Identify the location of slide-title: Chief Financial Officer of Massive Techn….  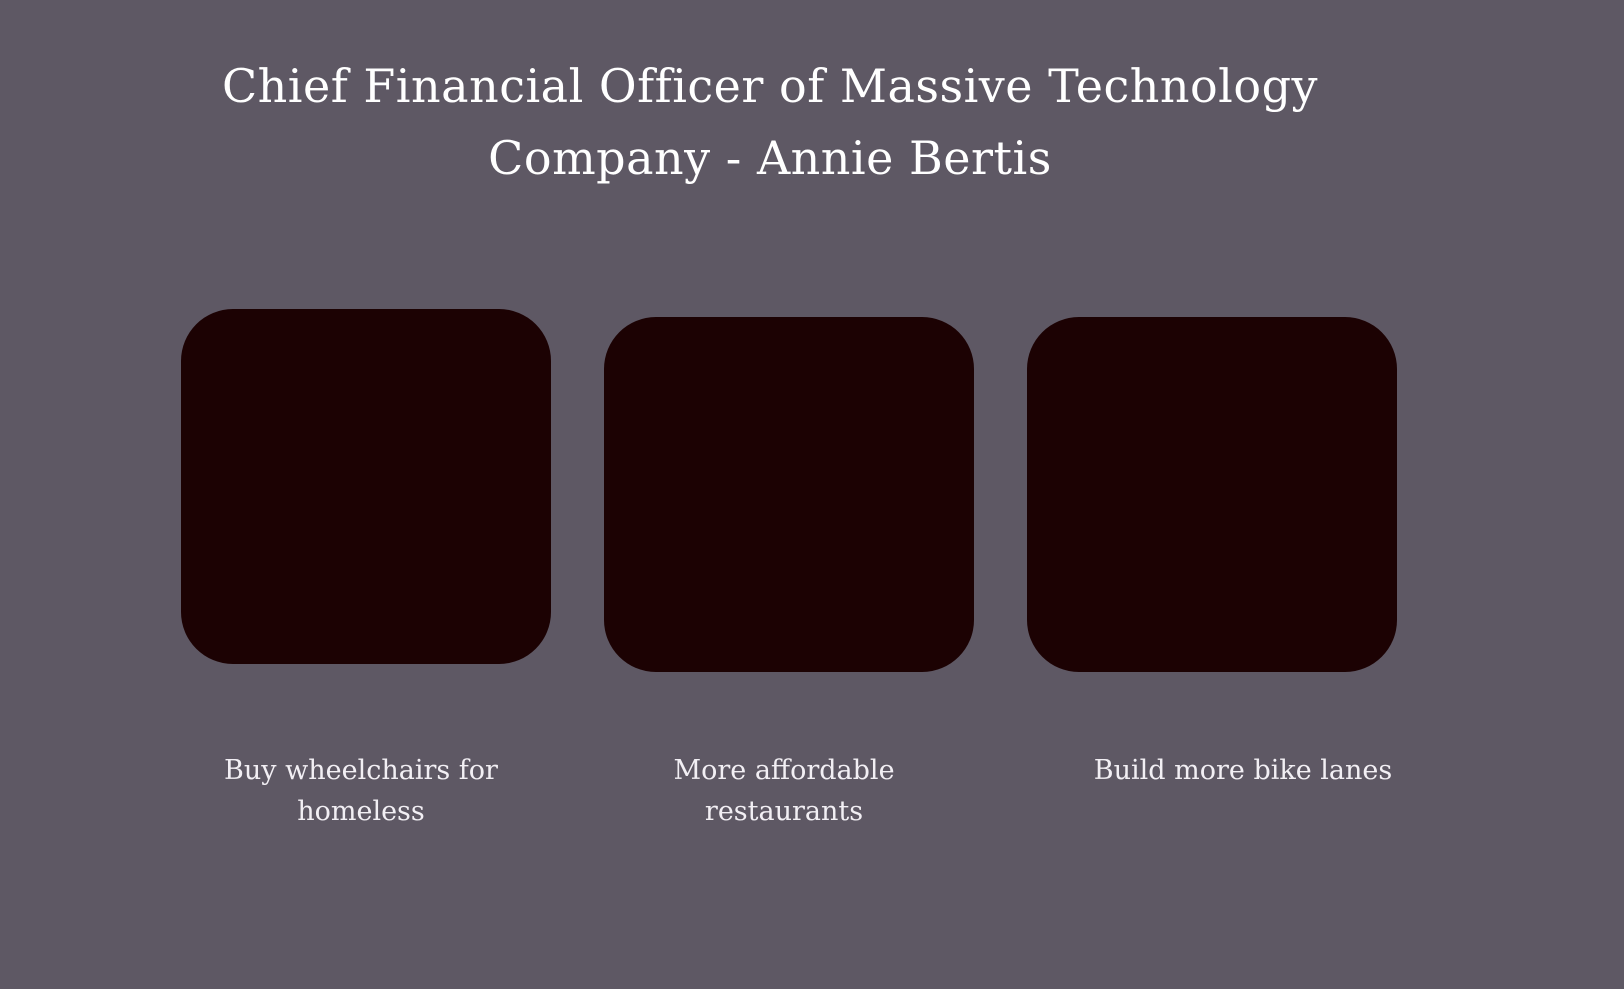
(770, 122).